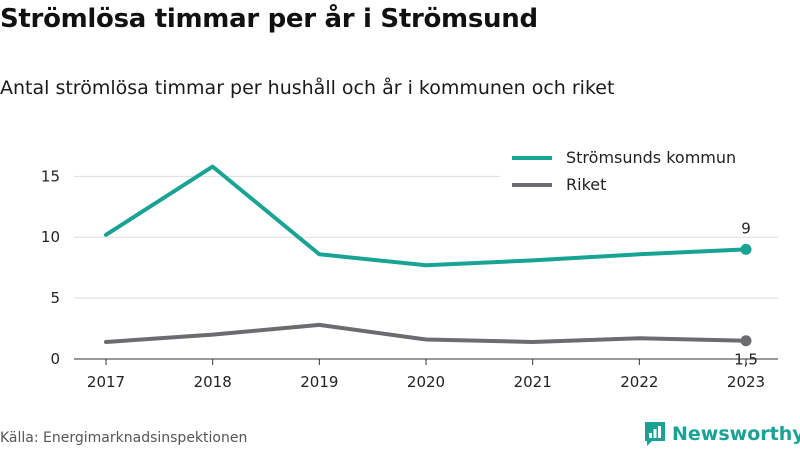  What do you see at coordinates (55, 298) in the screenshot?
I see `y-tick-label: 5` at bounding box center [55, 298].